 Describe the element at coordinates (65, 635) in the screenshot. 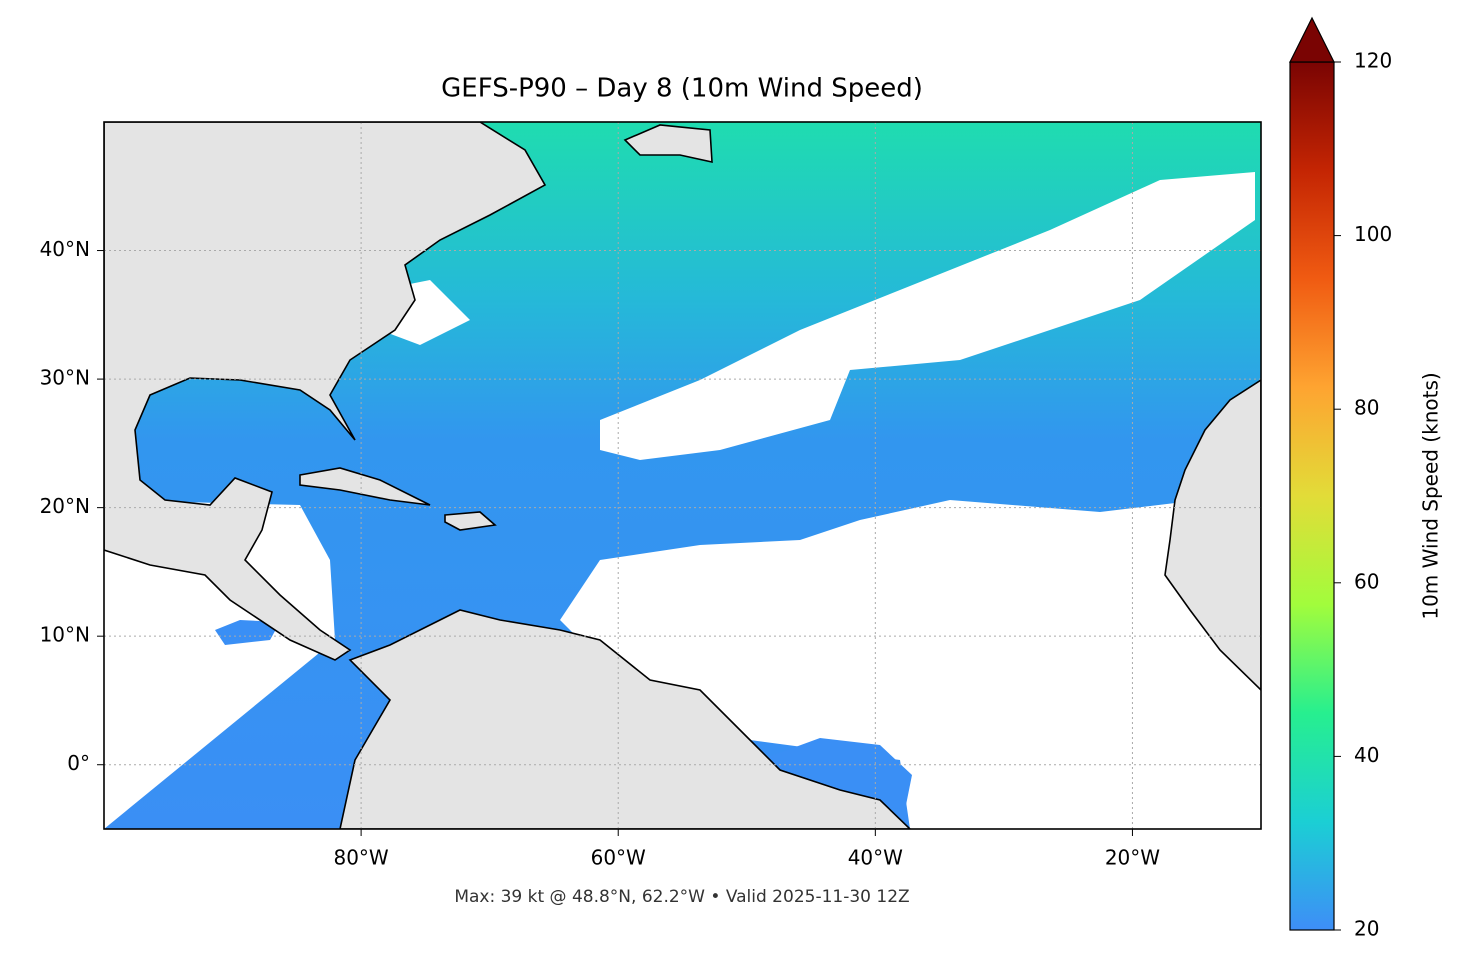

I see `y-tick-label: 10°N` at that location.